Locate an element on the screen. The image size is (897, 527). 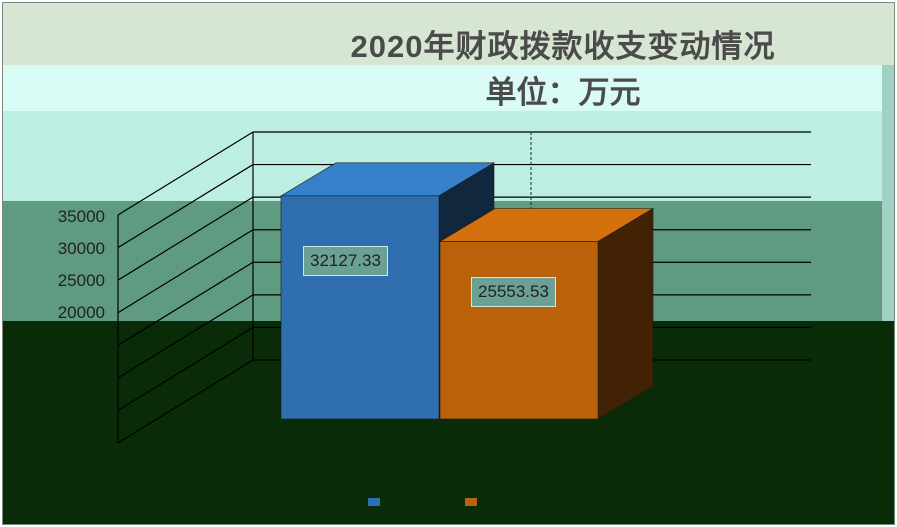
data-label-series-1: 32127.33 is located at coordinates (345, 261).